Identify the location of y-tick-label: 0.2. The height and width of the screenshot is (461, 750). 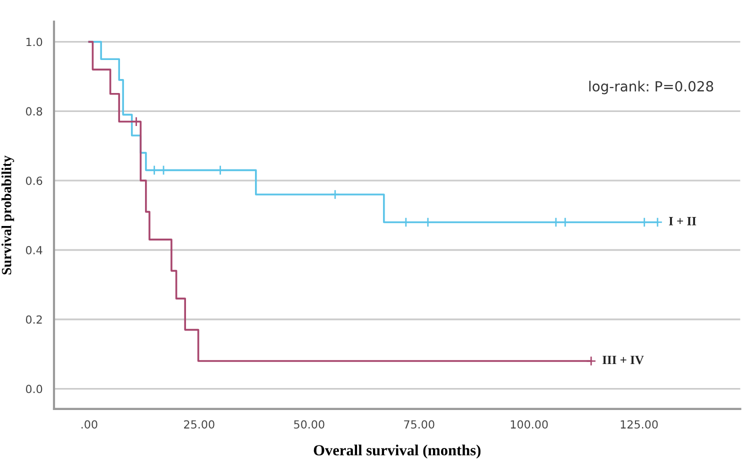
(34, 319).